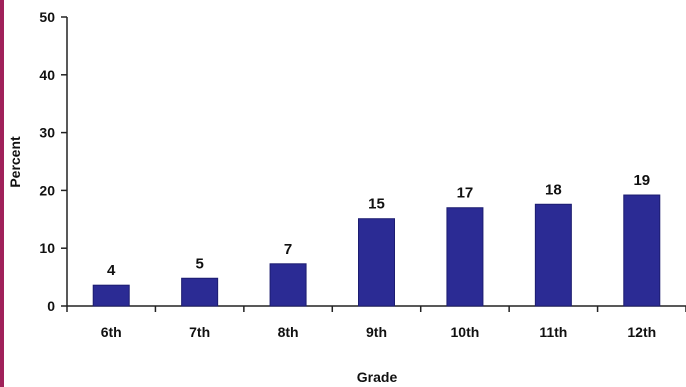 Image resolution: width=686 pixels, height=387 pixels. Describe the element at coordinates (53, 161) in the screenshot. I see `y-axis: 0 10 20 30 40 50` at that location.